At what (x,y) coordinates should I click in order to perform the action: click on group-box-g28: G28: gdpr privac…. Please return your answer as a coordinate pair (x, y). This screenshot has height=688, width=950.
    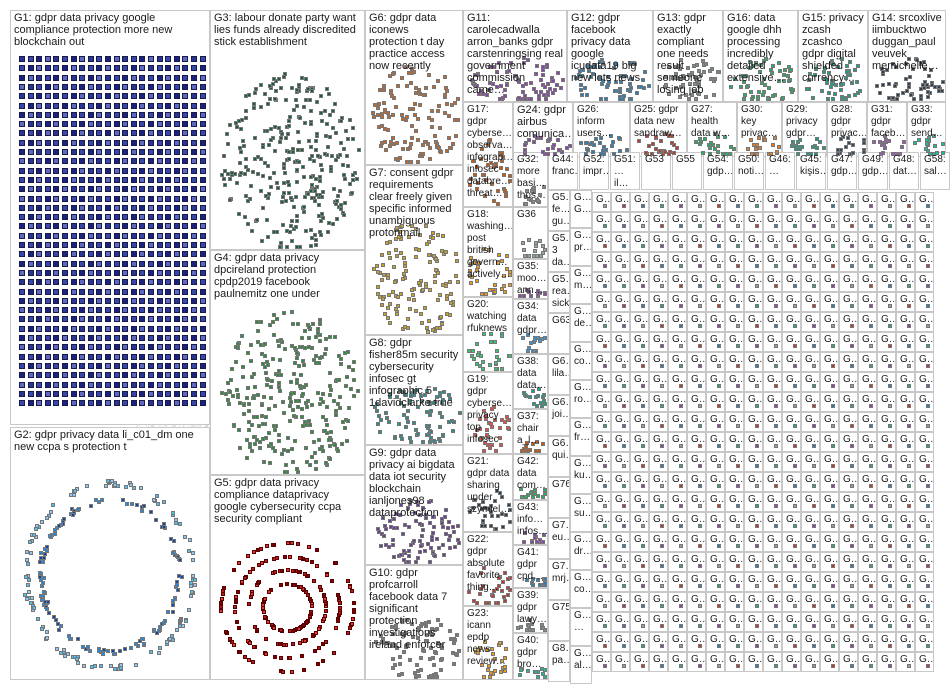
    Looking at the image, I should click on (847, 129).